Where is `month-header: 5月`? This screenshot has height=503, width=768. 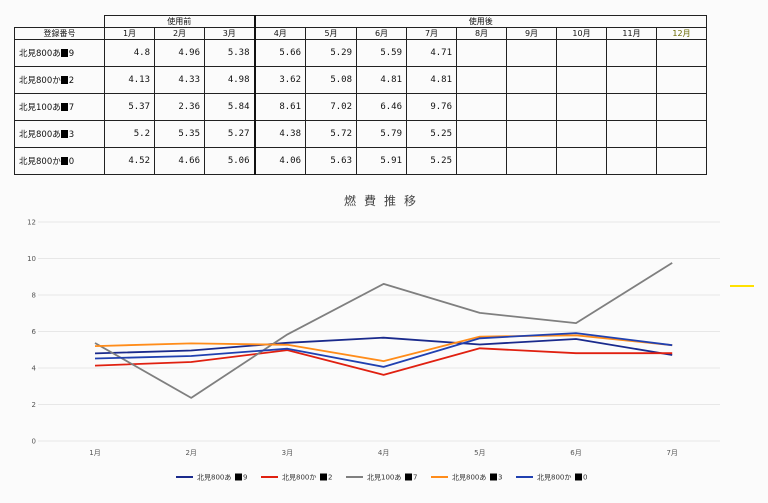 month-header: 5月 is located at coordinates (331, 33).